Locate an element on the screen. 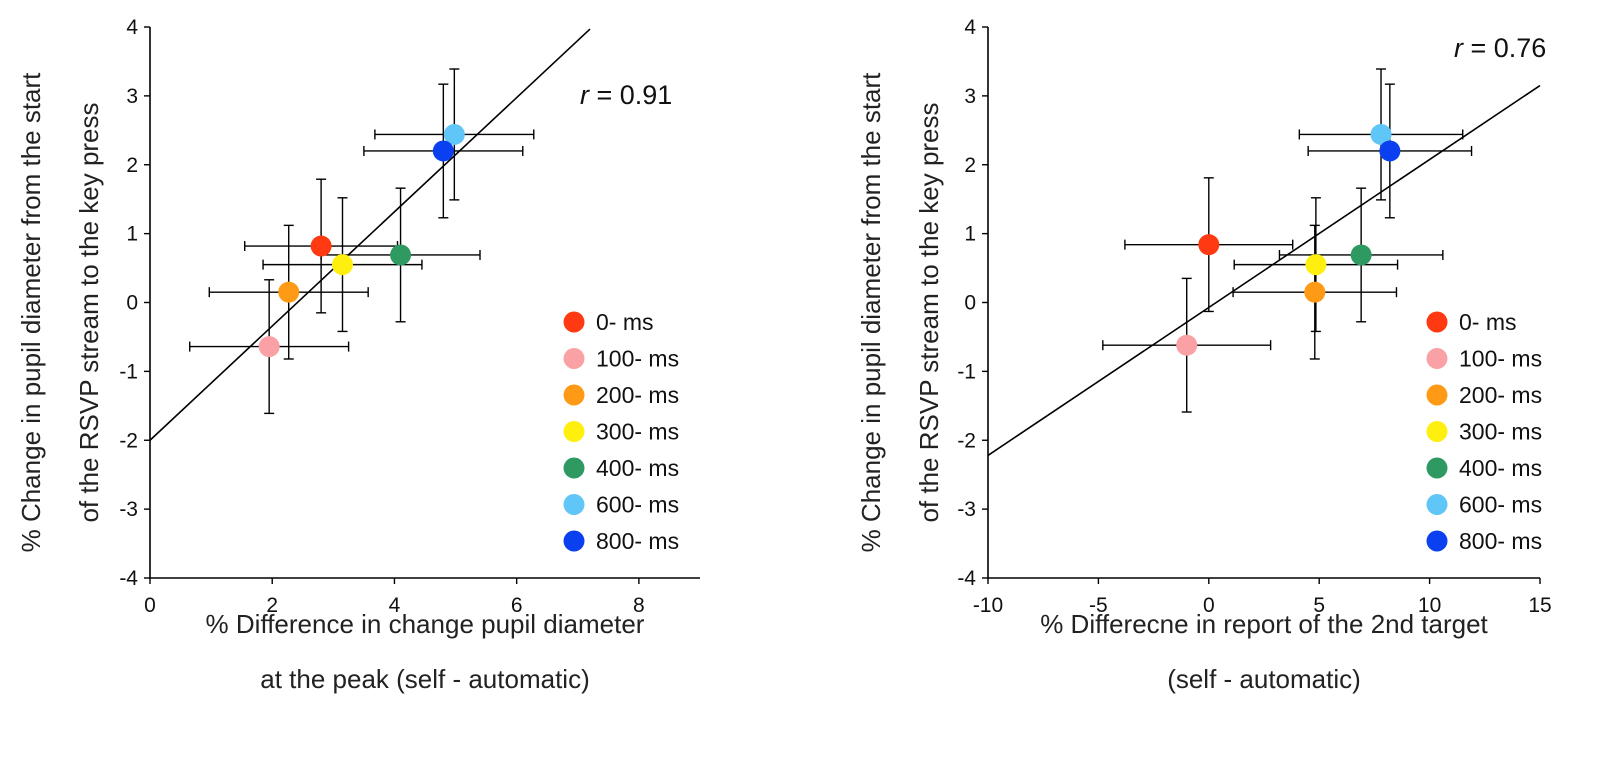  x-tick-label: -10 is located at coordinates (988, 605).